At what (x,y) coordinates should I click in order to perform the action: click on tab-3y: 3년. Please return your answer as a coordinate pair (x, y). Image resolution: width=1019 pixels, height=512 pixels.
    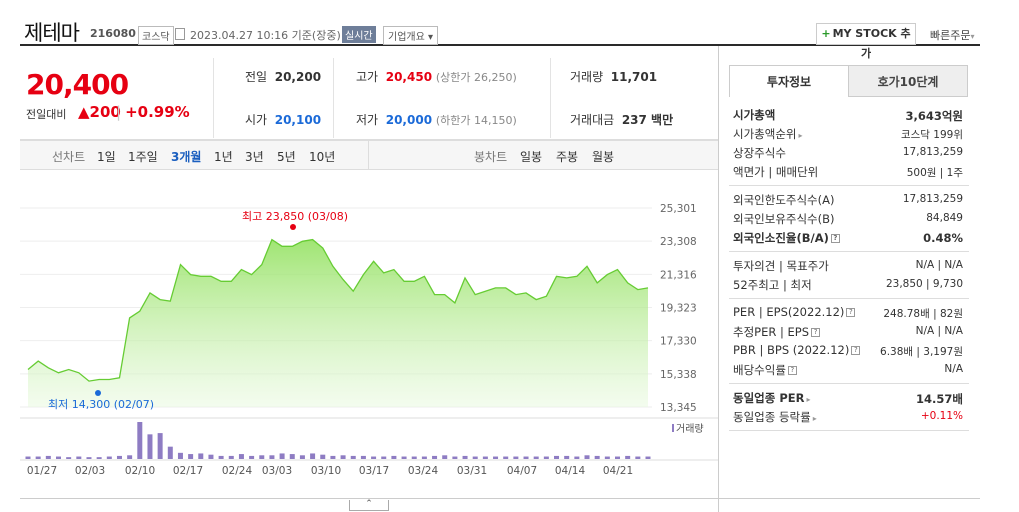
    Looking at the image, I should click on (254, 157).